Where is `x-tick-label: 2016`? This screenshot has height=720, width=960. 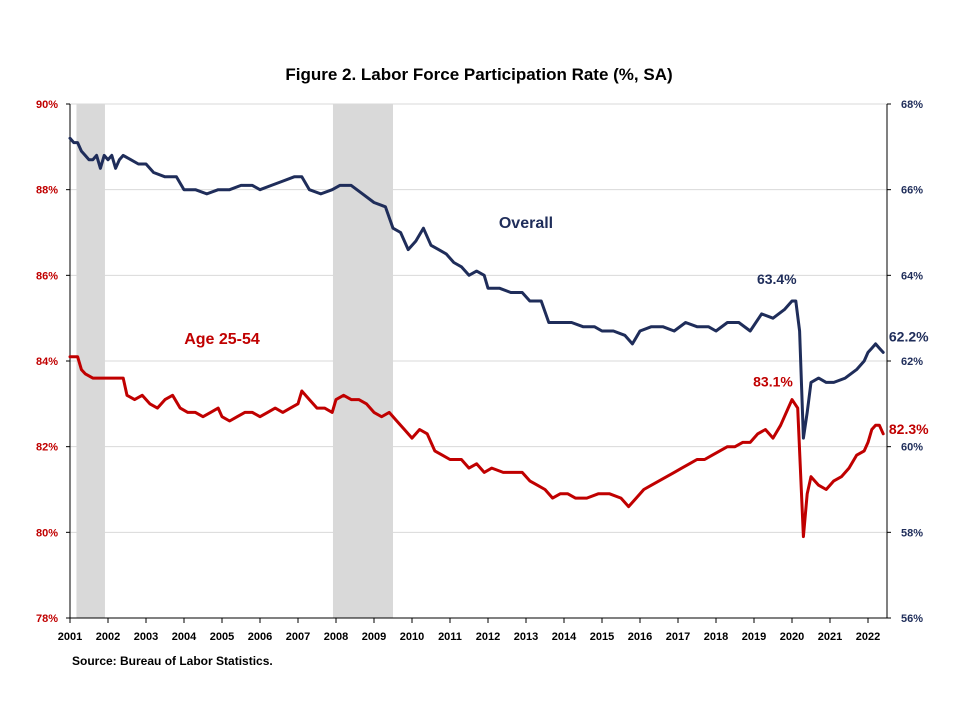 x-tick-label: 2016 is located at coordinates (640, 637).